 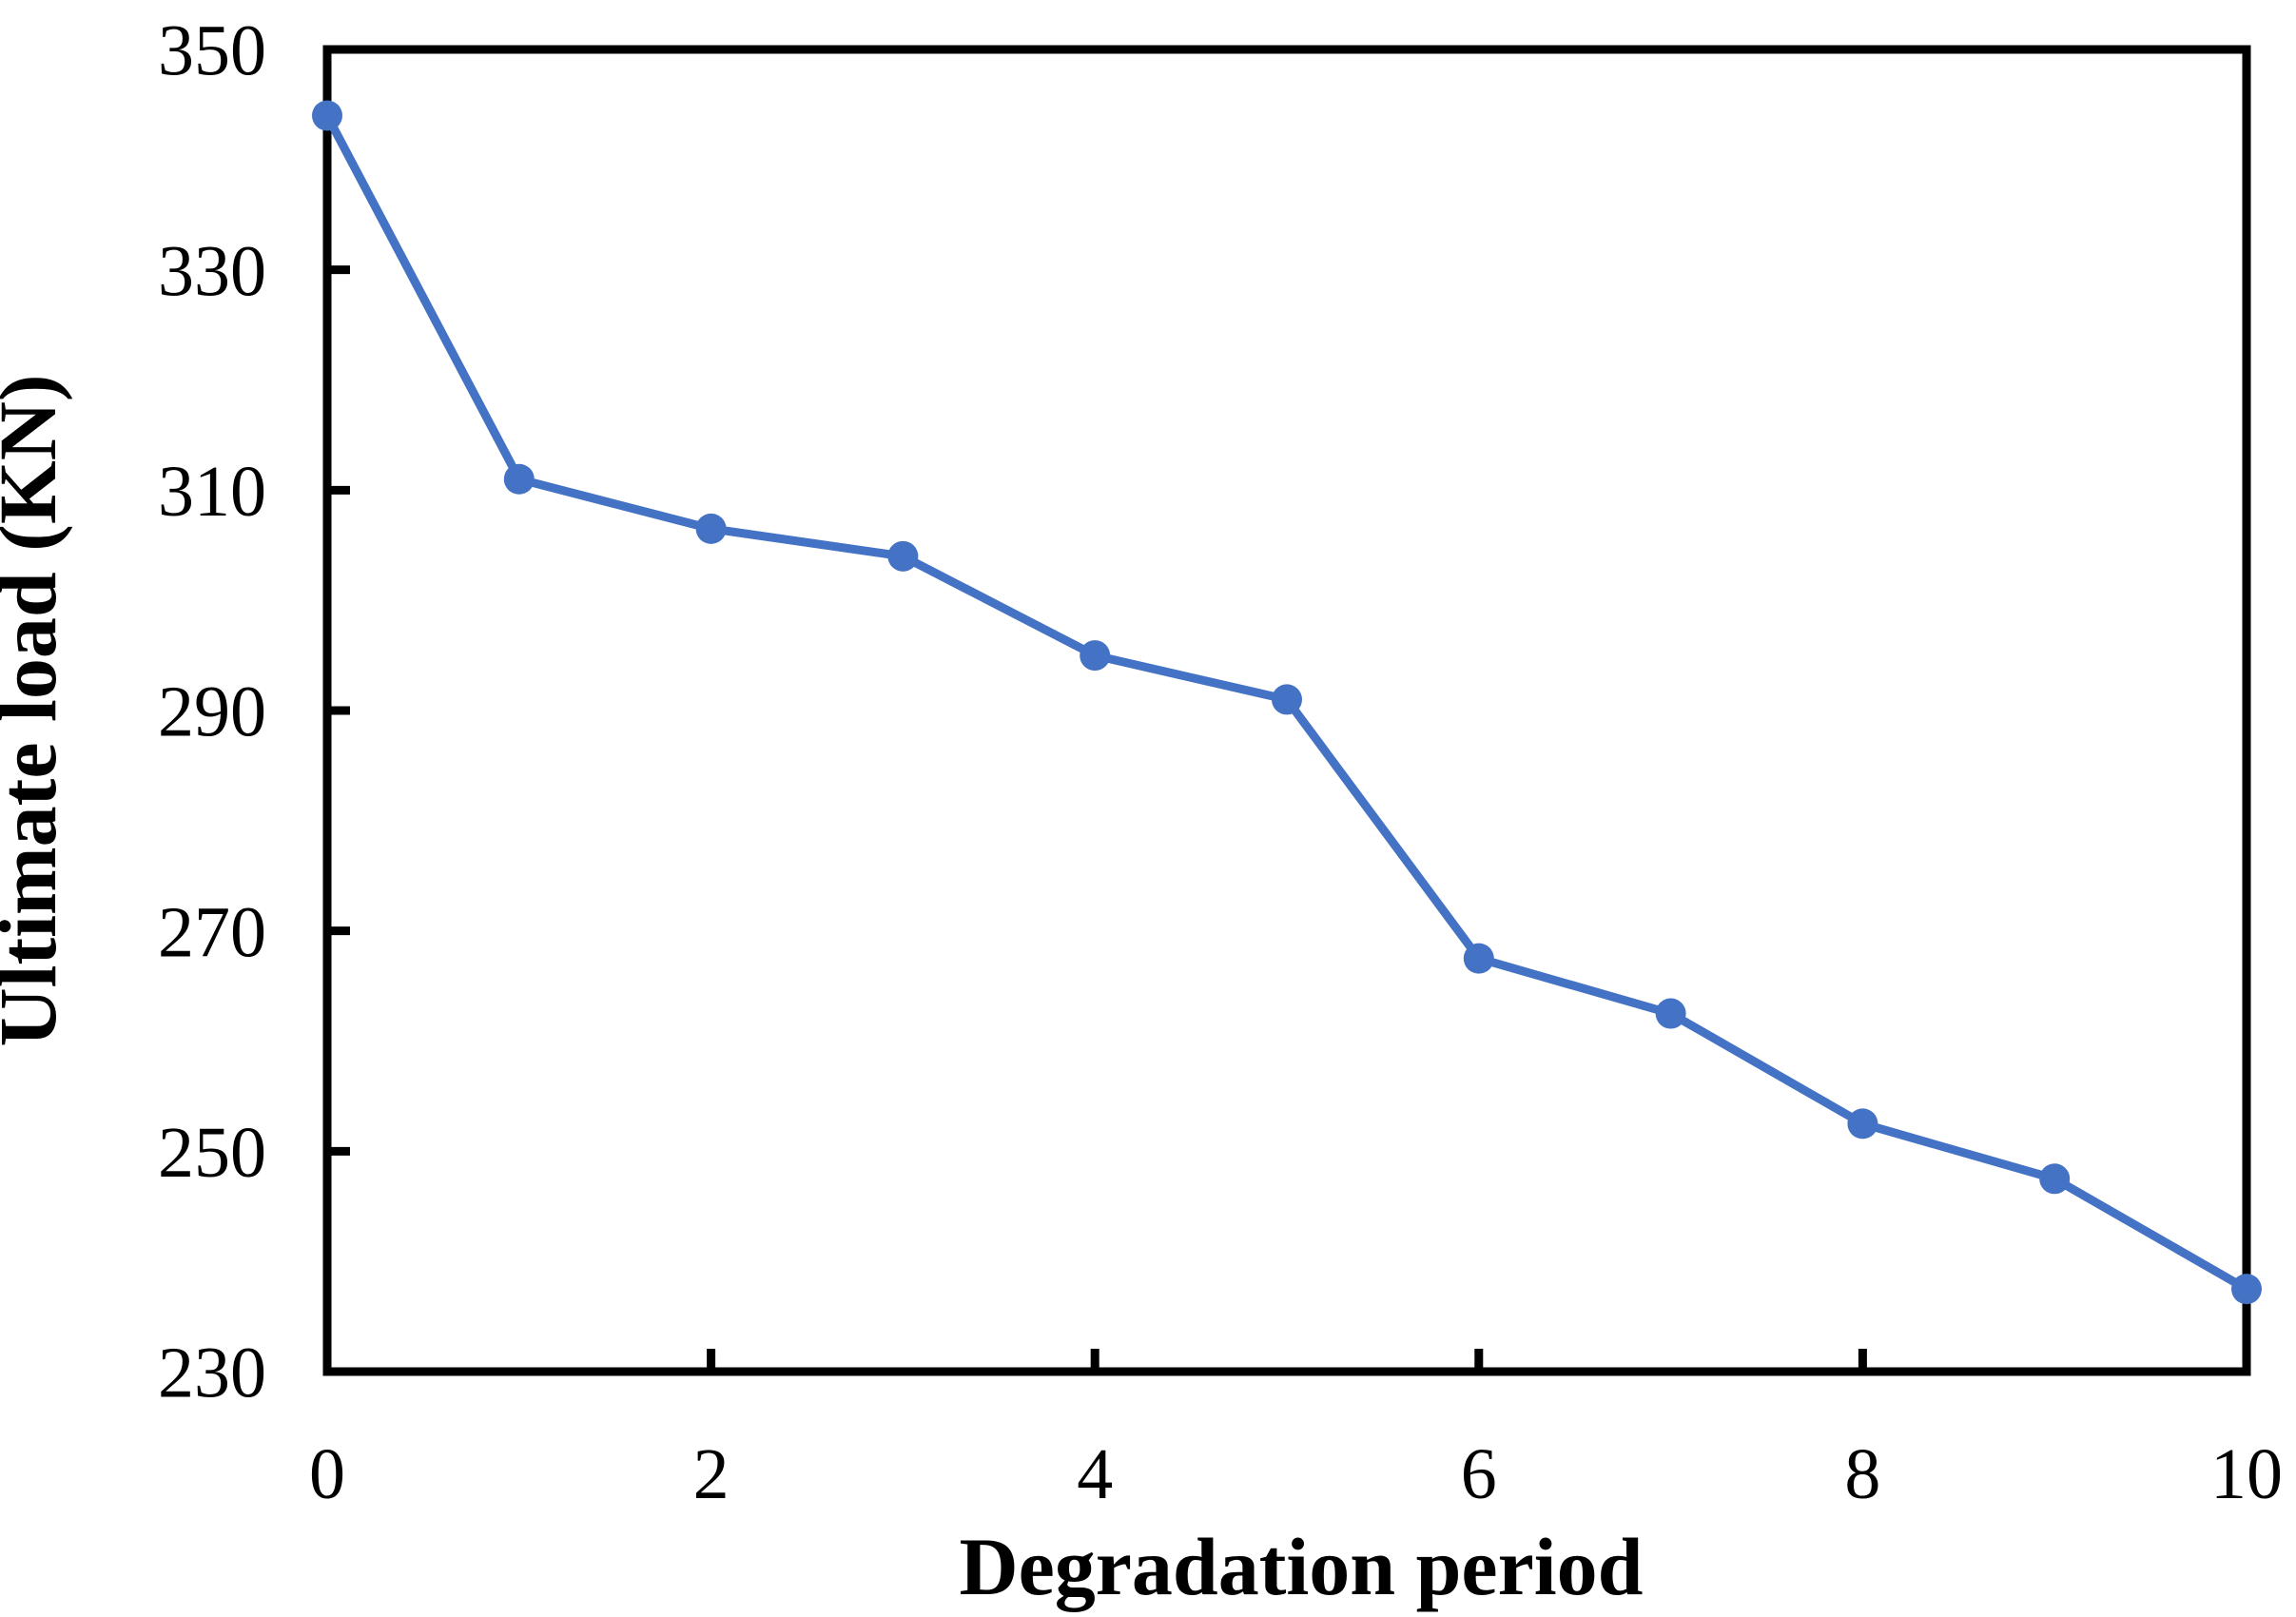 I want to click on x-tick-label: 0, so click(x=327, y=1474).